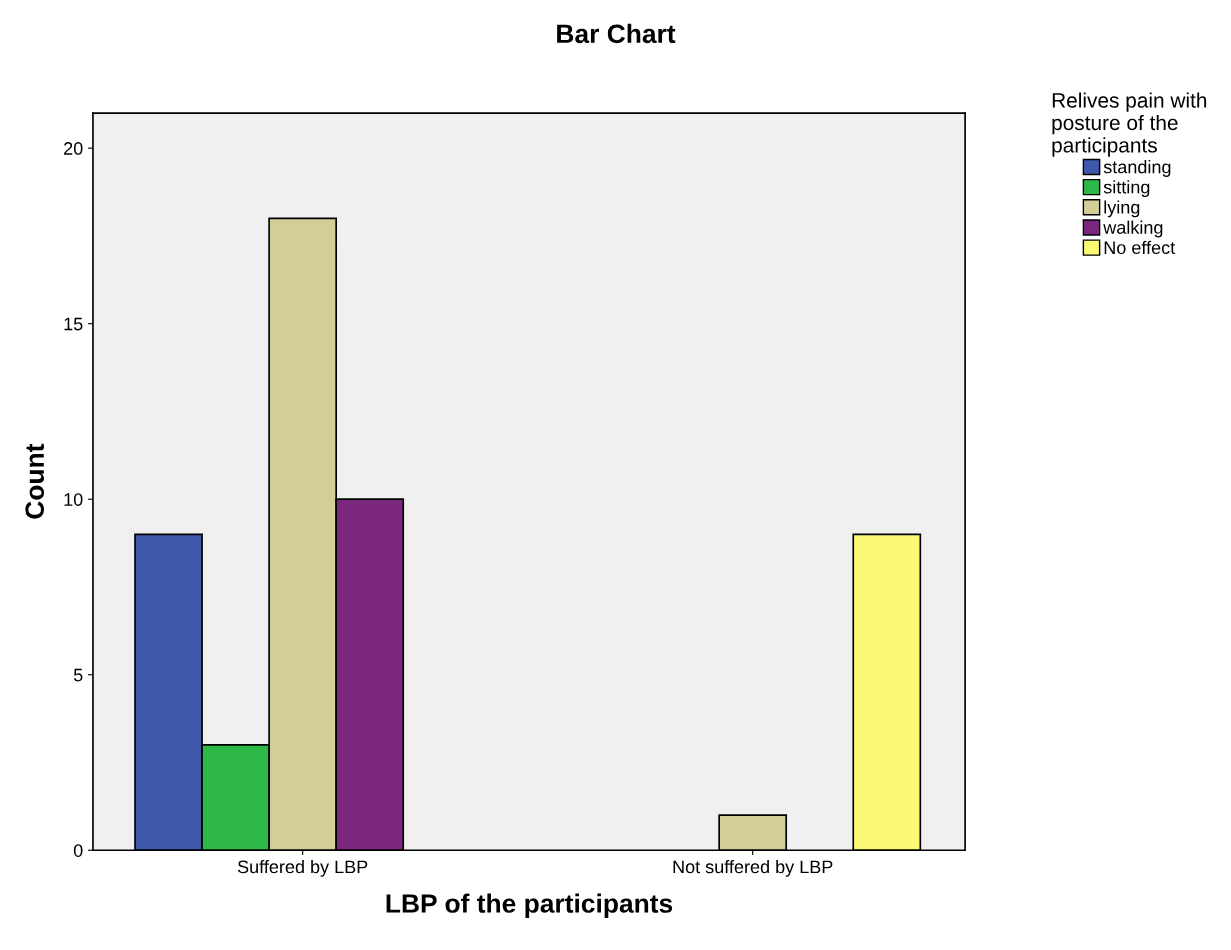  Describe the element at coordinates (78, 675) in the screenshot. I see `y-tick-label: 5` at that location.